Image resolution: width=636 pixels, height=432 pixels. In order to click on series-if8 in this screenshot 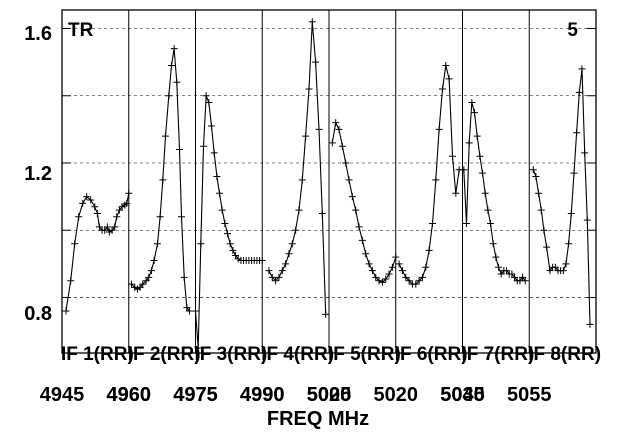, I will do `click(561, 196)`.